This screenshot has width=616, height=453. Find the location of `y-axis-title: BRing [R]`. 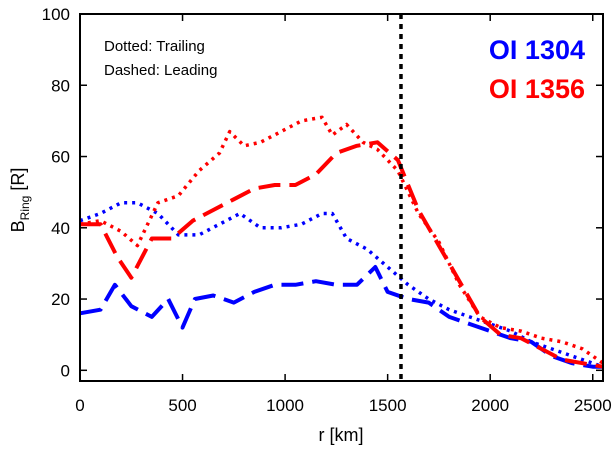

y-axis-title: BRing [R] is located at coordinates (20, 200).